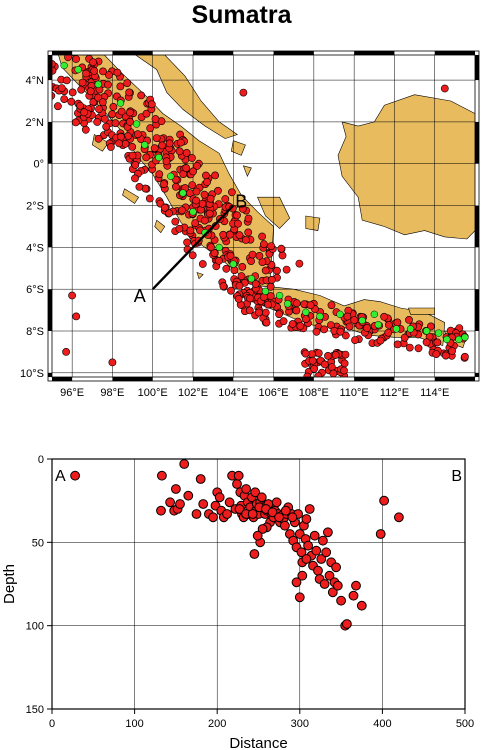  Describe the element at coordinates (422, 311) in the screenshot. I see `madura-land` at that location.